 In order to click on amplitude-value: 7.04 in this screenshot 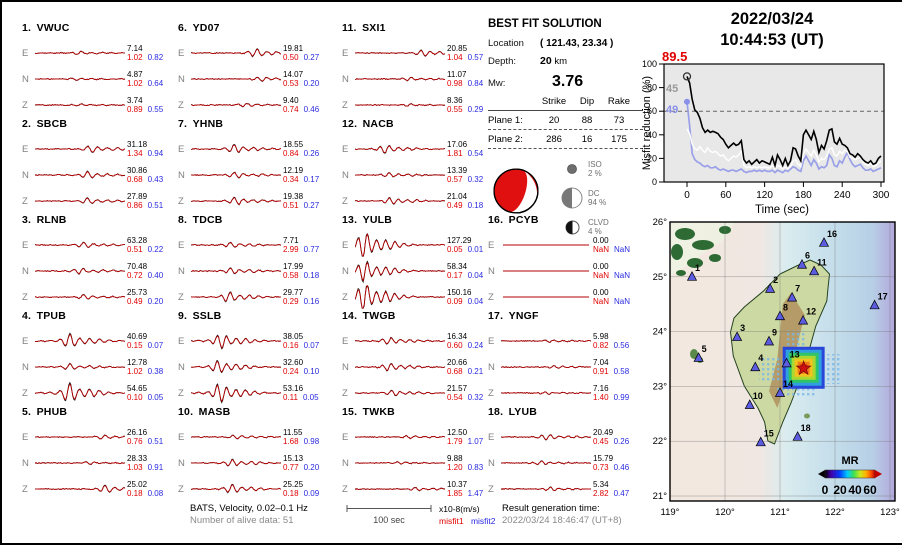, I will do `click(601, 362)`.